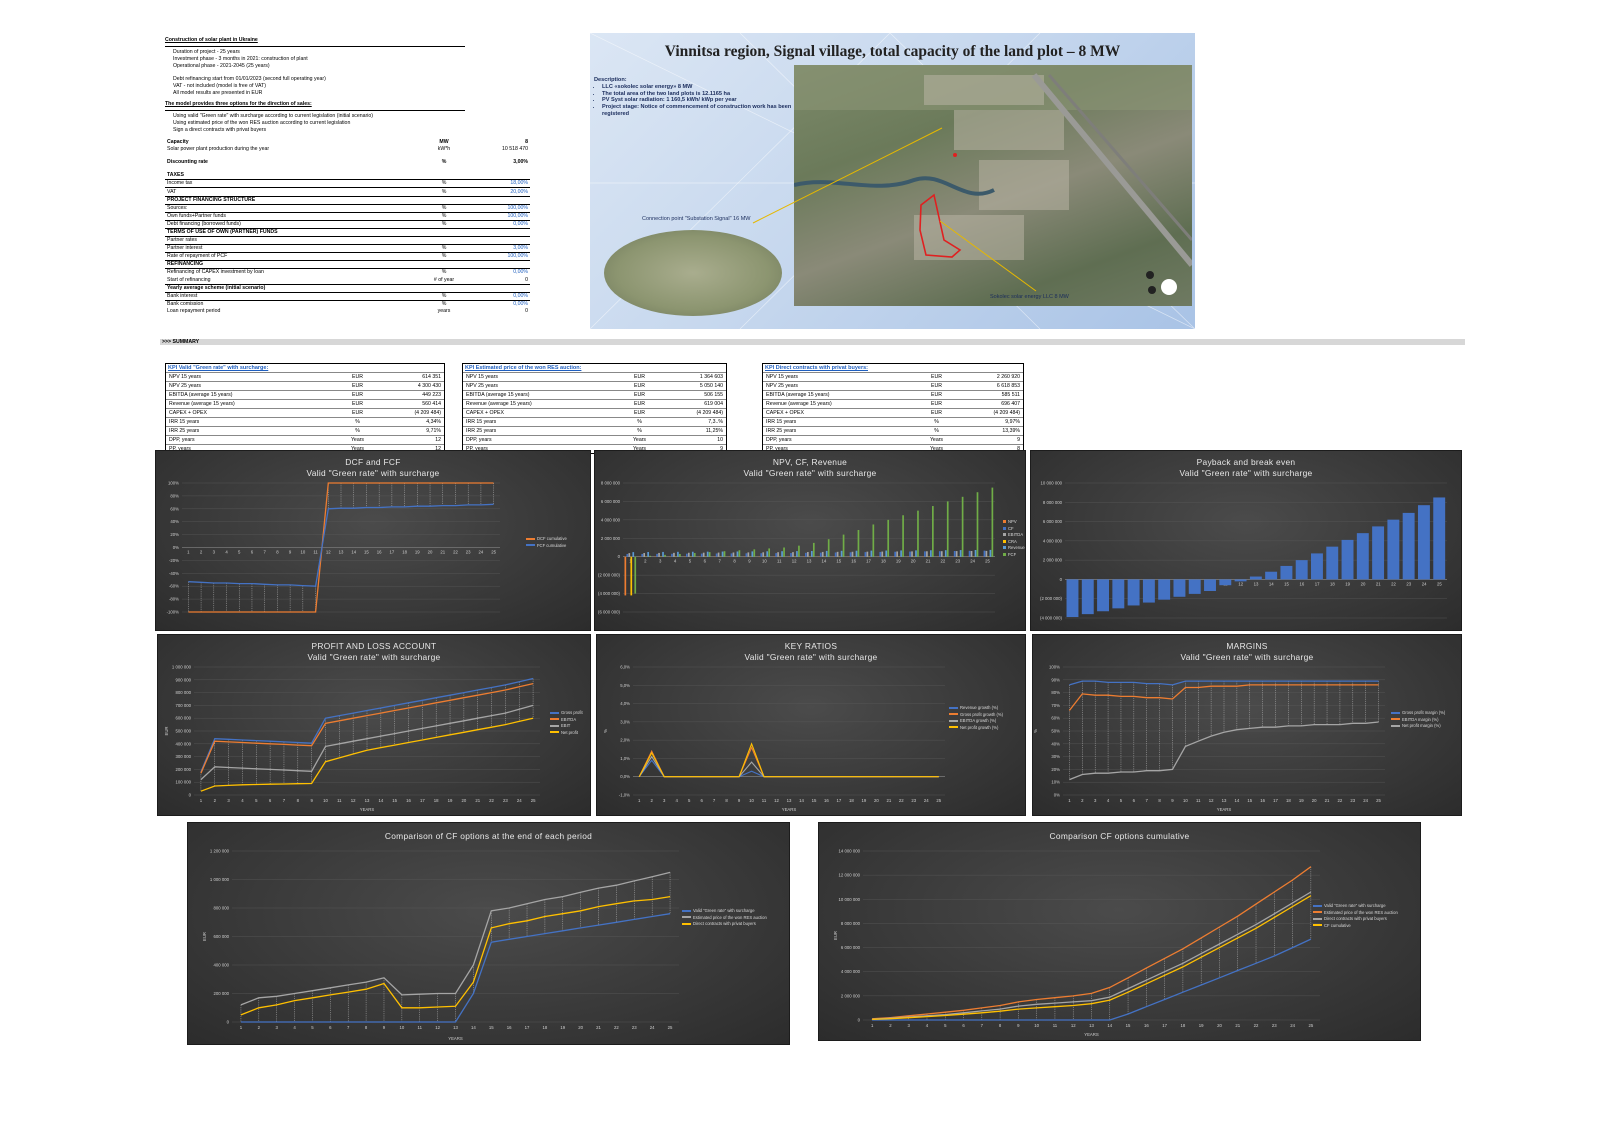 The width and height of the screenshot is (1600, 1131). Describe the element at coordinates (380, 800) in the screenshot. I see `x-tick-label: 14` at that location.